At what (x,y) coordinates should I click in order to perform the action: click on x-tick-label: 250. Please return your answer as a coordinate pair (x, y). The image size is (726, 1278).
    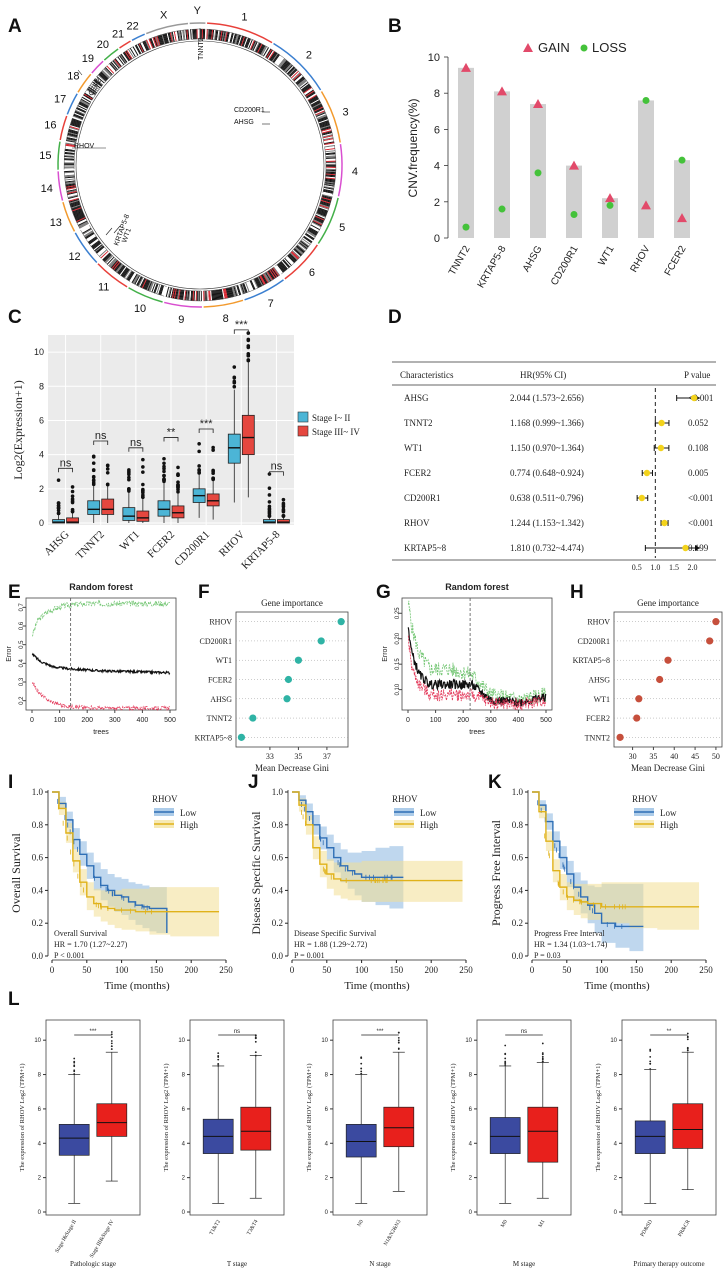
    Looking at the image, I should click on (226, 970).